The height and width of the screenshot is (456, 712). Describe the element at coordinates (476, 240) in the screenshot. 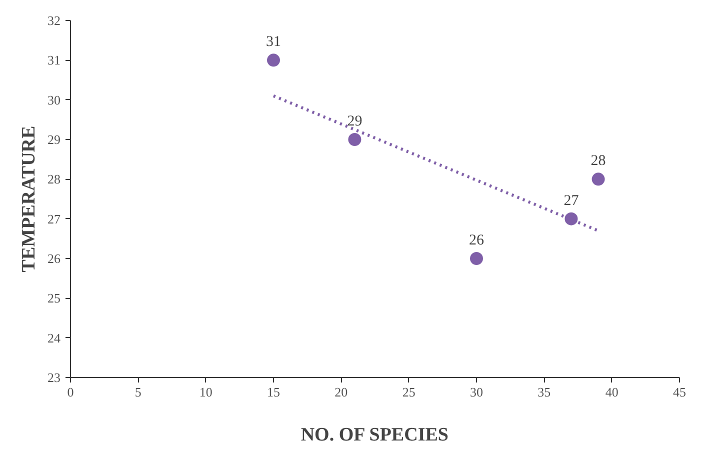

I see `data-label: 26` at that location.